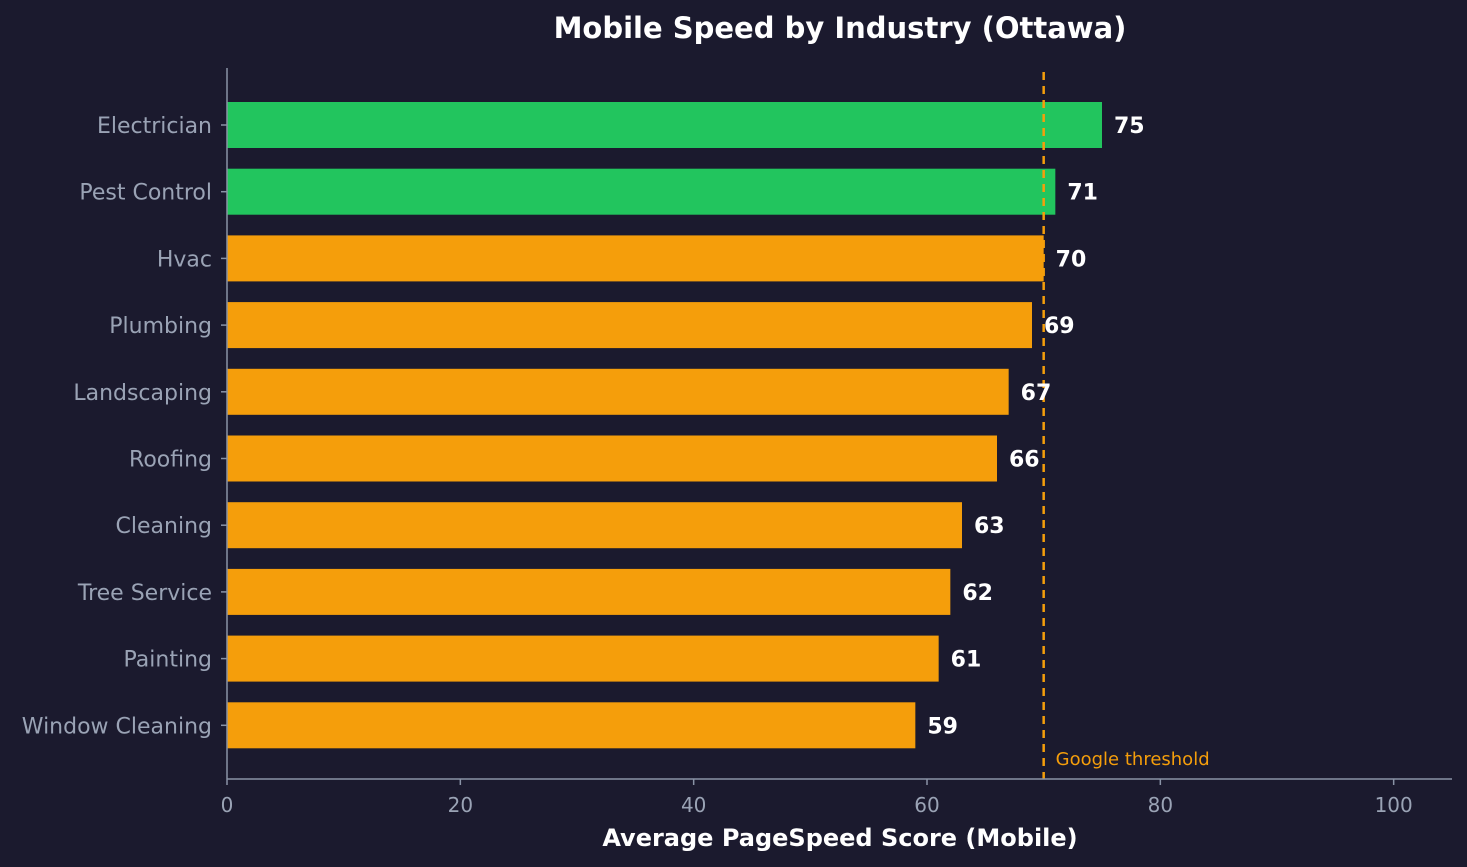  I want to click on threshold-layer: Google threshold, so click(1126, 425).